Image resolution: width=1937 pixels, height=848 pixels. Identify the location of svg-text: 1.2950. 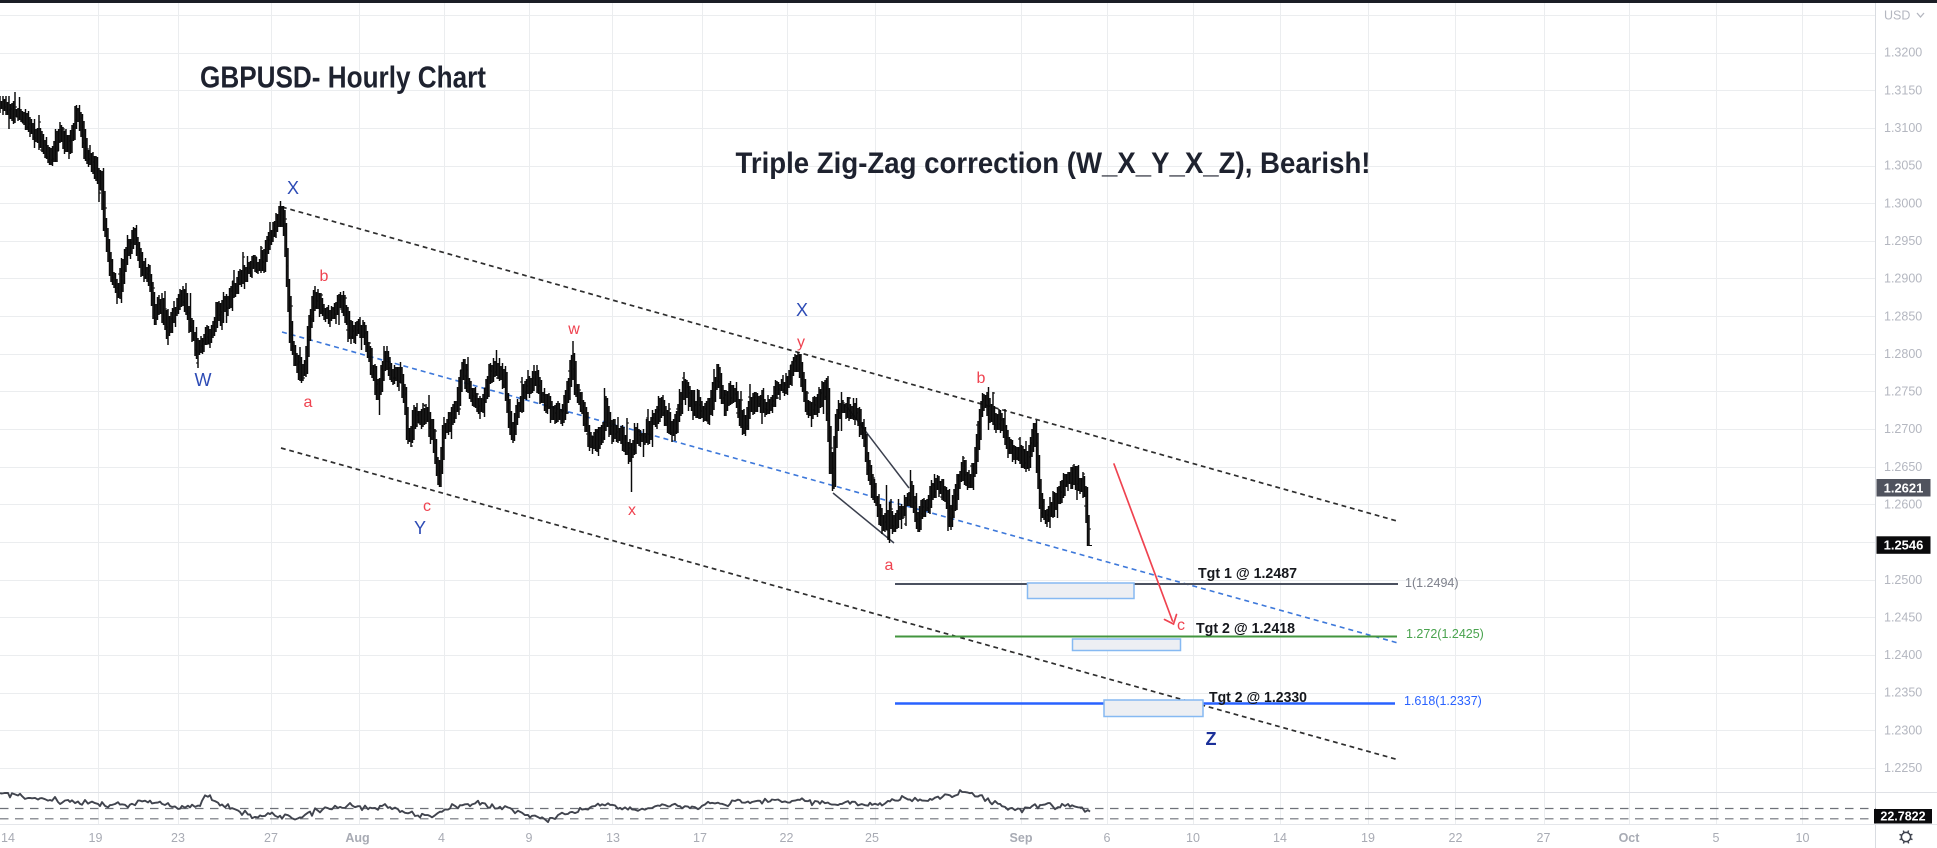
(1903, 241).